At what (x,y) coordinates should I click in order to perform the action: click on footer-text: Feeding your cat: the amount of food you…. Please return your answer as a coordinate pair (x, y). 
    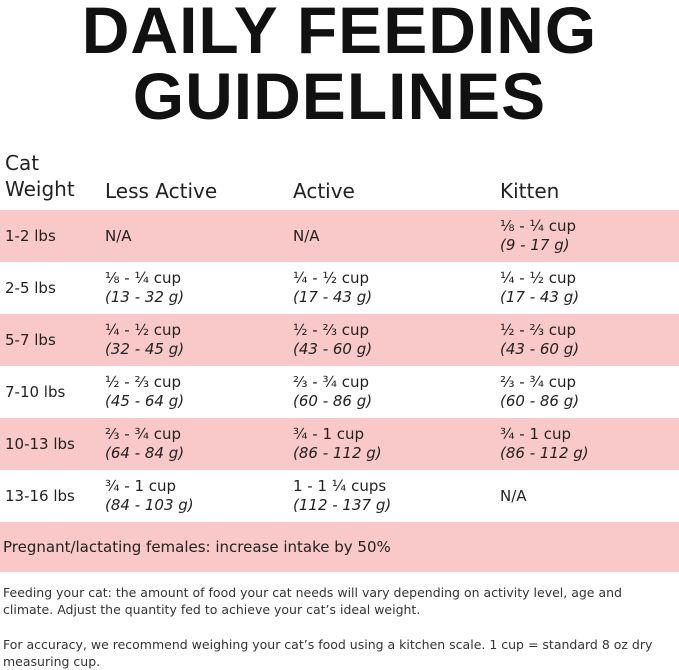
    Looking at the image, I should click on (312, 601).